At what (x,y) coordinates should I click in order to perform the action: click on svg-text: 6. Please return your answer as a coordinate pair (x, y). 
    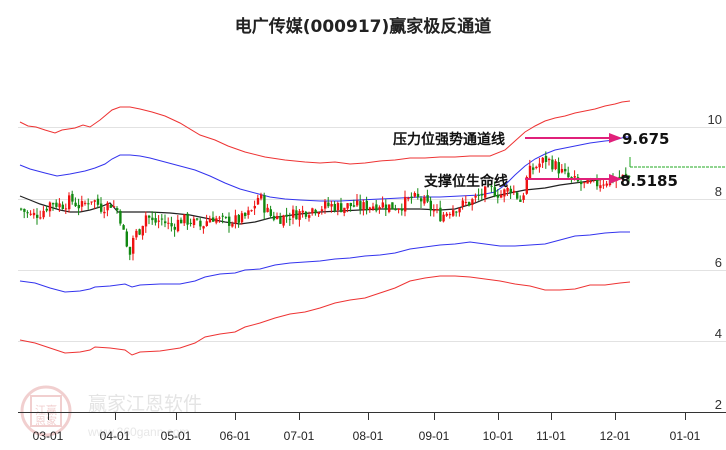
    Looking at the image, I should click on (718, 262).